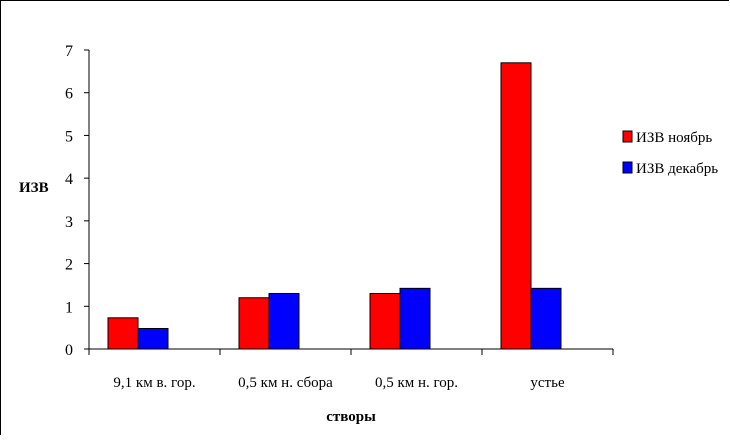  What do you see at coordinates (351, 417) in the screenshot?
I see `x-axis-title: створы` at bounding box center [351, 417].